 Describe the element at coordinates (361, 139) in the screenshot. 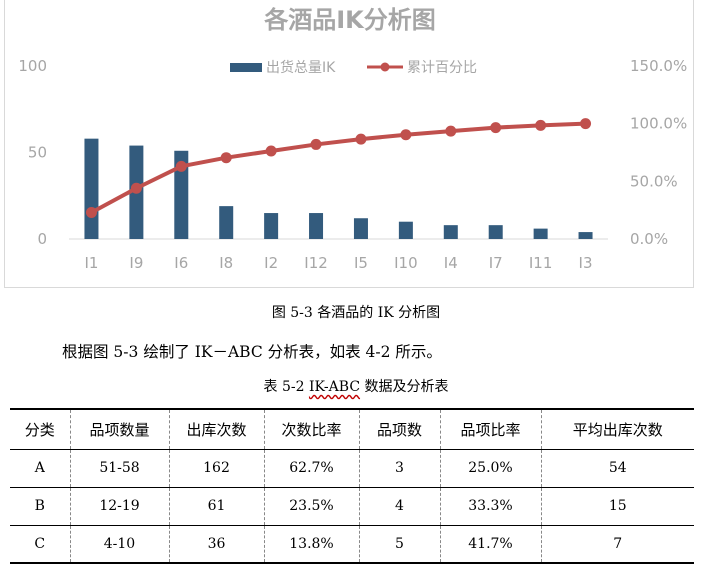

I see `line-point-I5` at that location.